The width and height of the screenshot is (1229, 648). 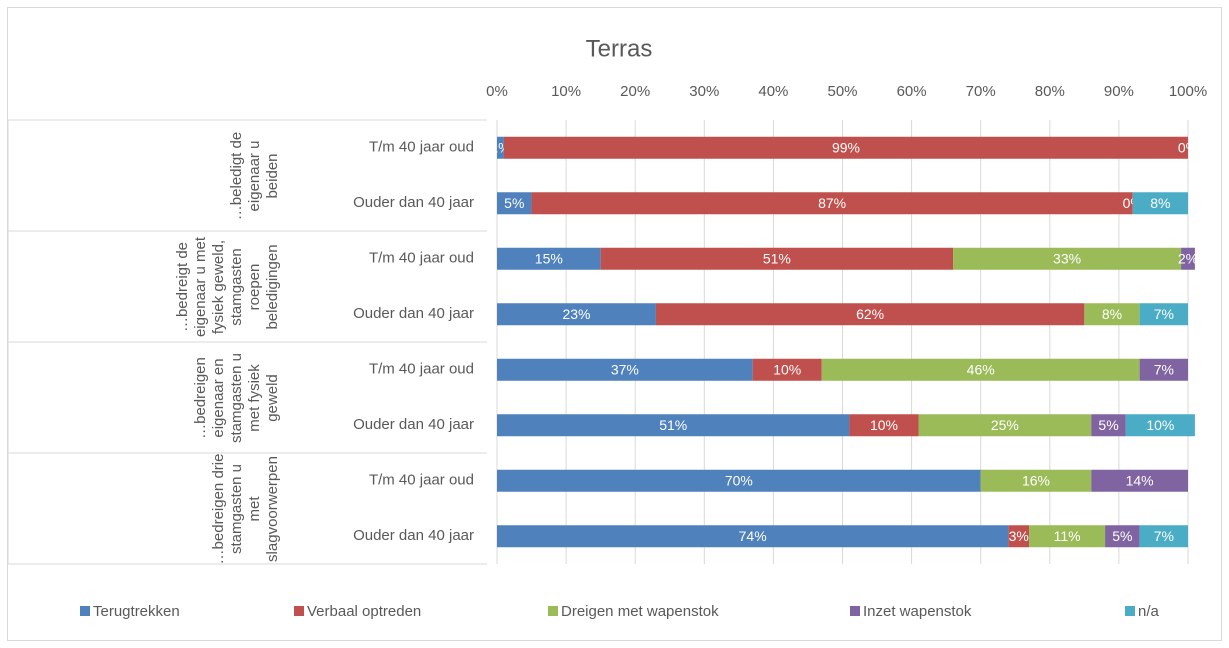 What do you see at coordinates (254, 175) in the screenshot?
I see `group-label-text: …beledigt de eigenaar u beiden` at bounding box center [254, 175].